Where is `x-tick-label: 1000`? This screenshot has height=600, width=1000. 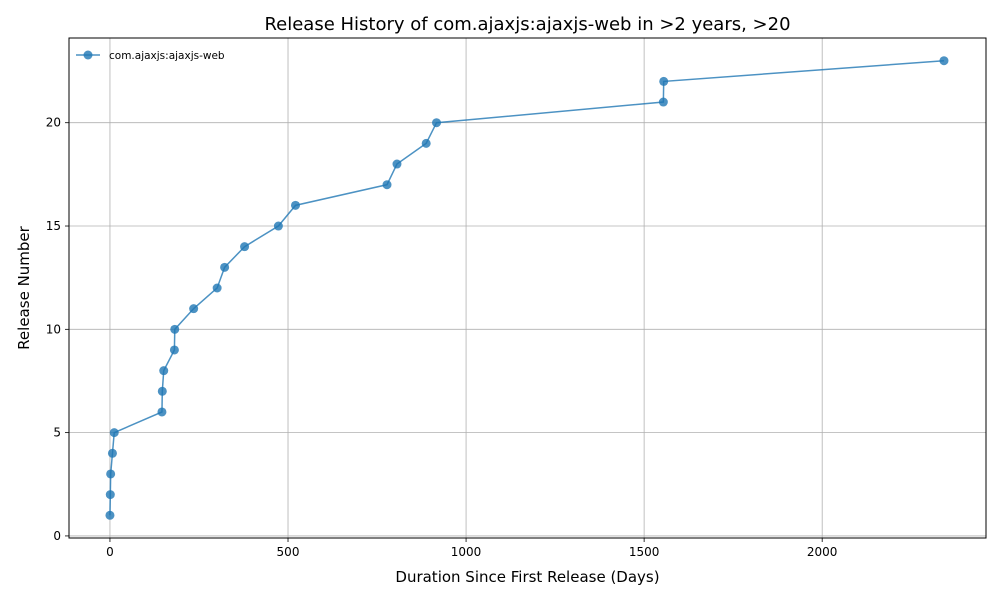 x-tick-label: 1000 is located at coordinates (466, 552).